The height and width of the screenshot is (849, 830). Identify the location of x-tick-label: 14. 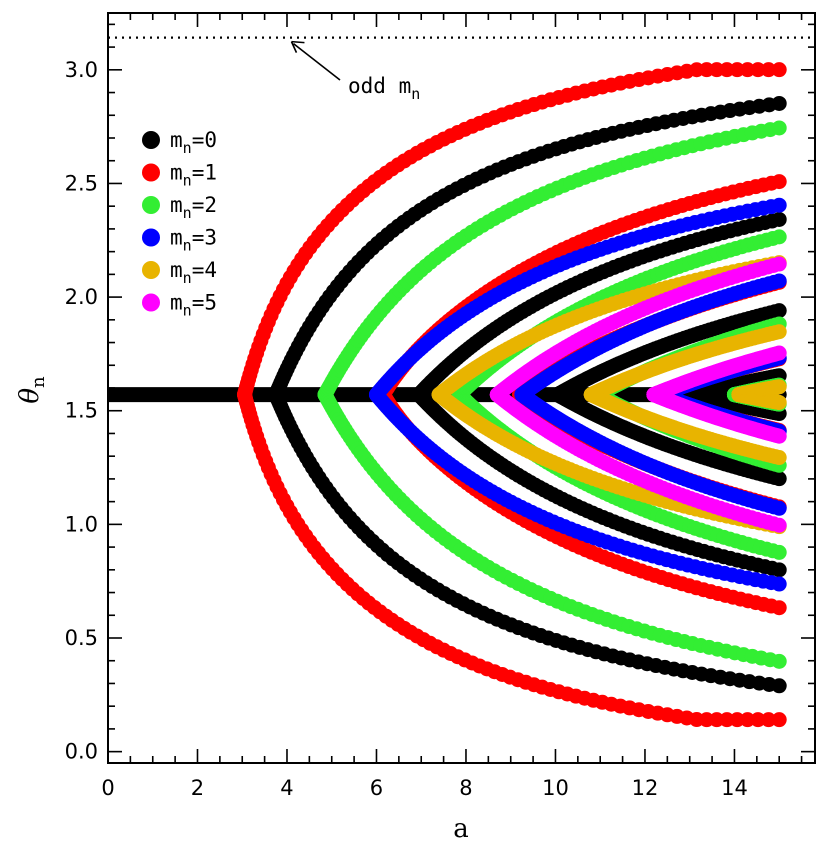
(734, 788).